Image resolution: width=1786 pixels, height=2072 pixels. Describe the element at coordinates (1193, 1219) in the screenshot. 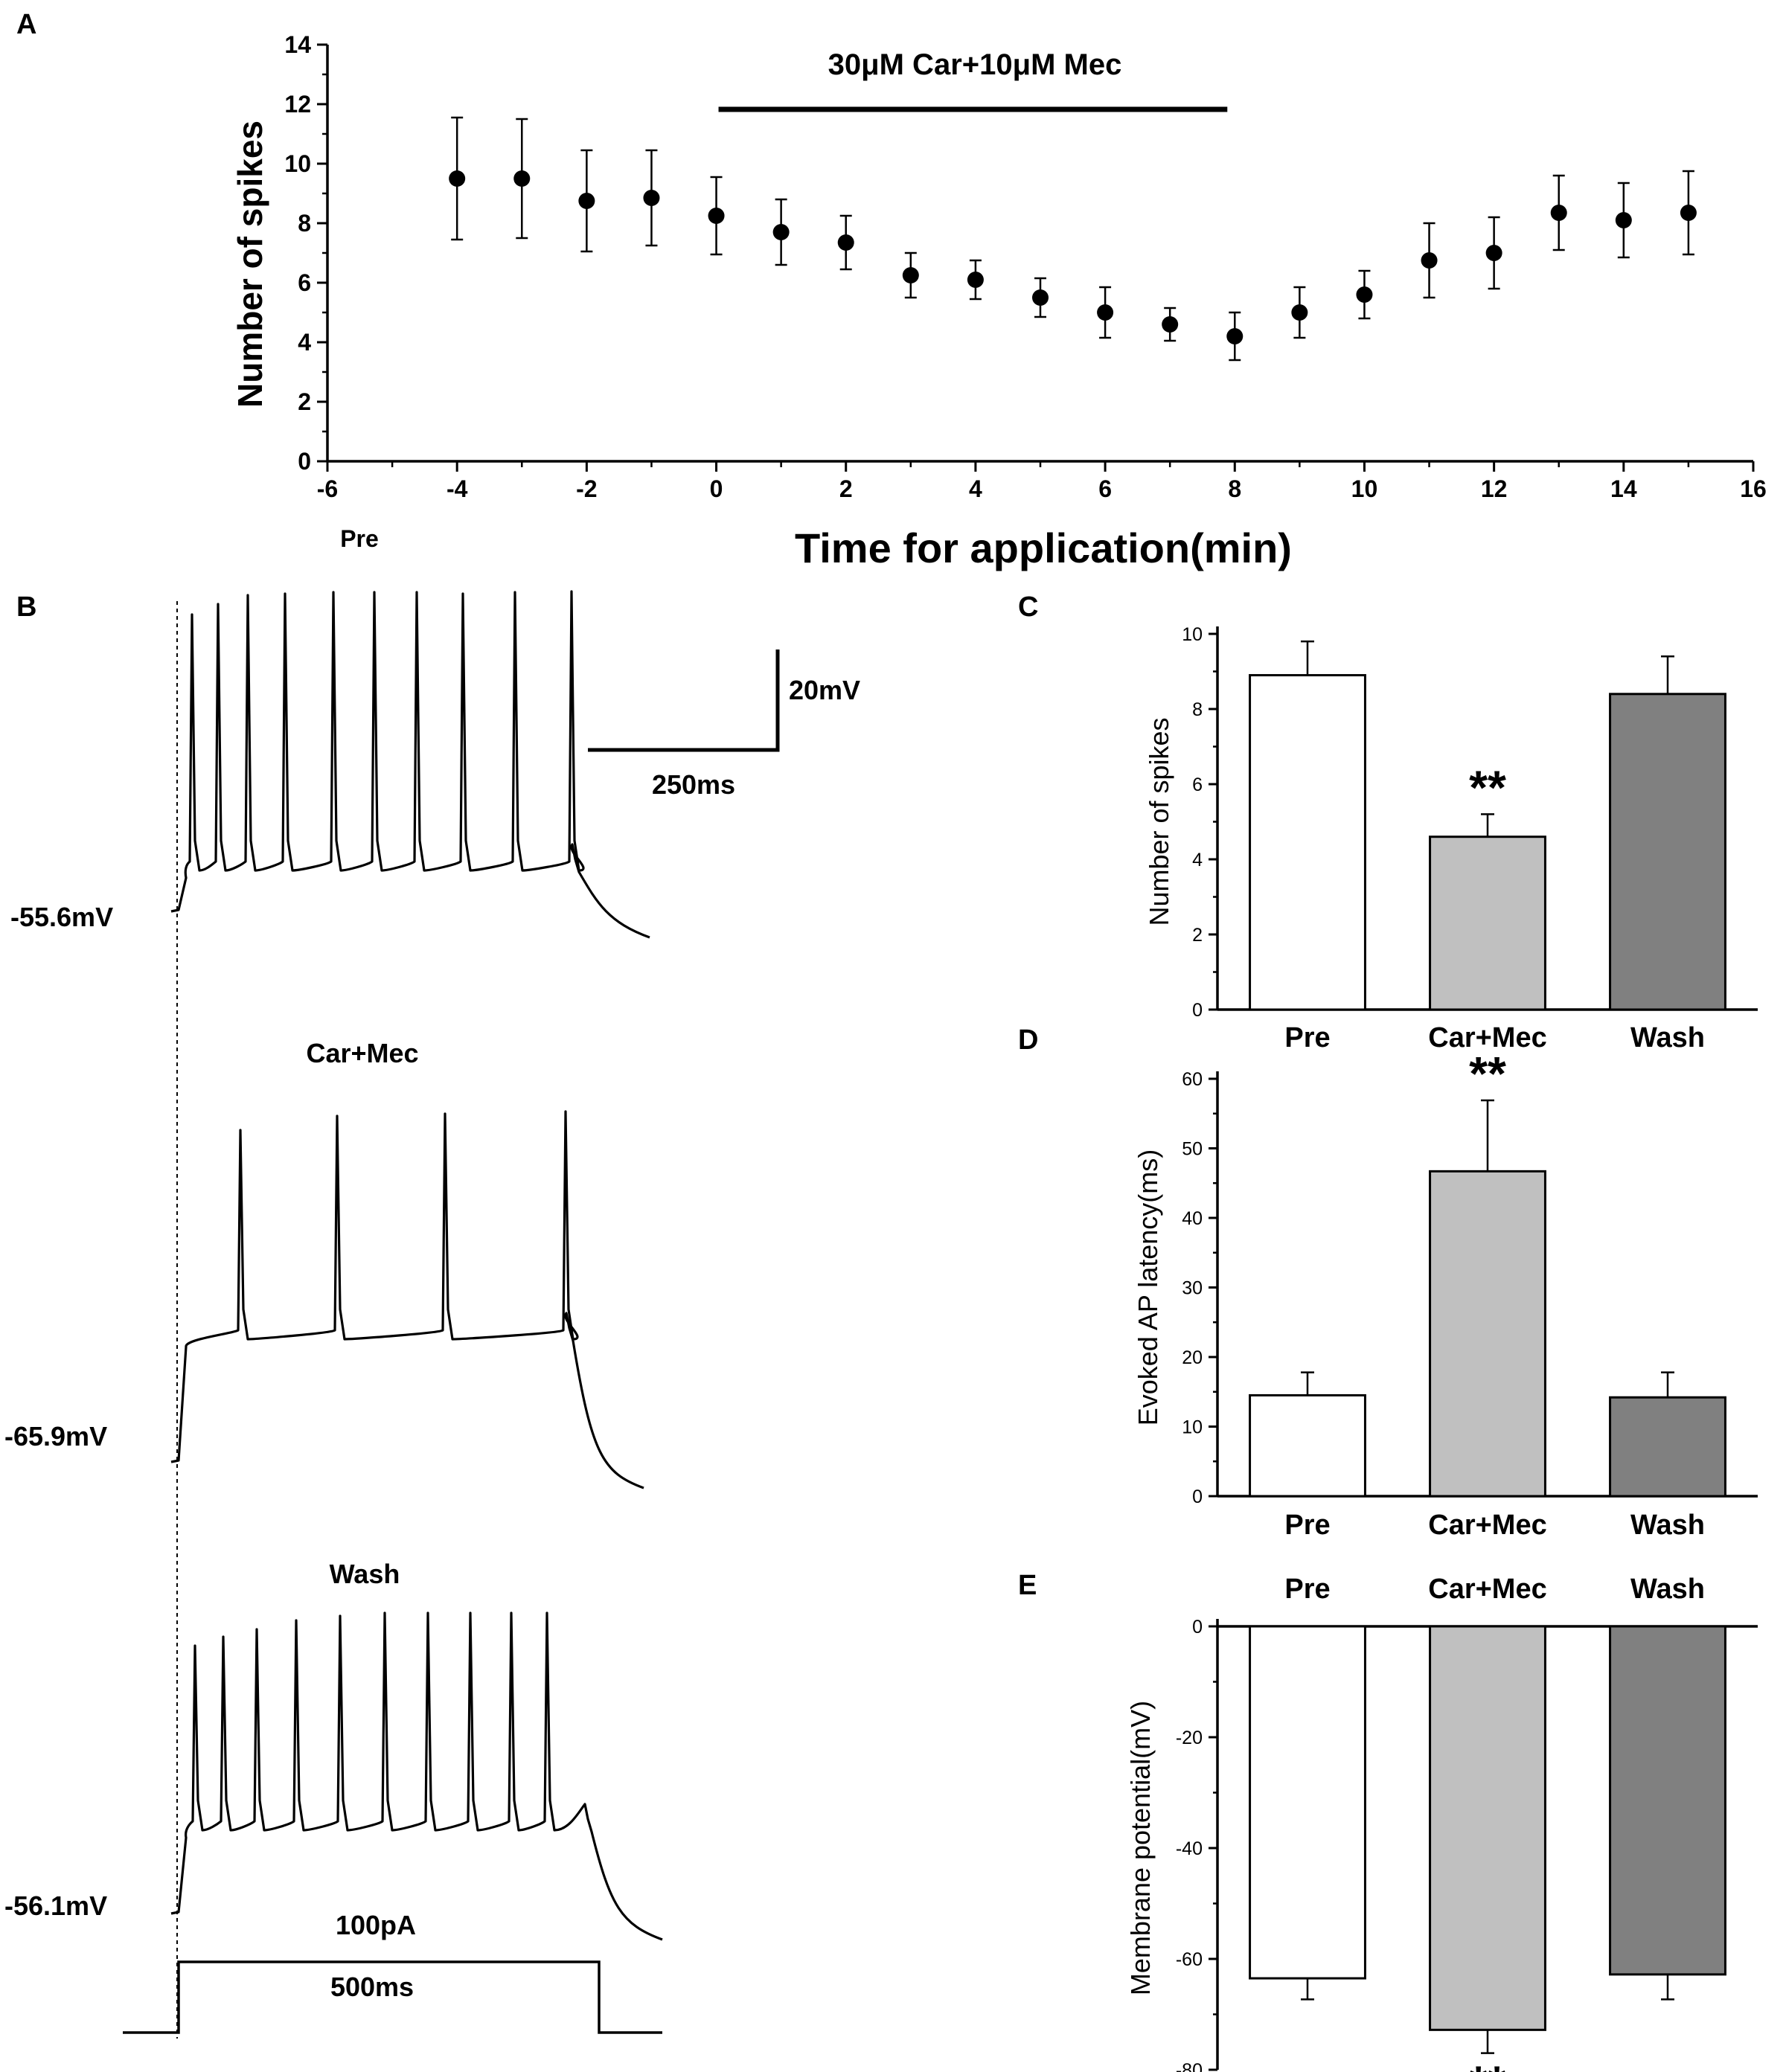

I see `y-tick-label: 40` at that location.